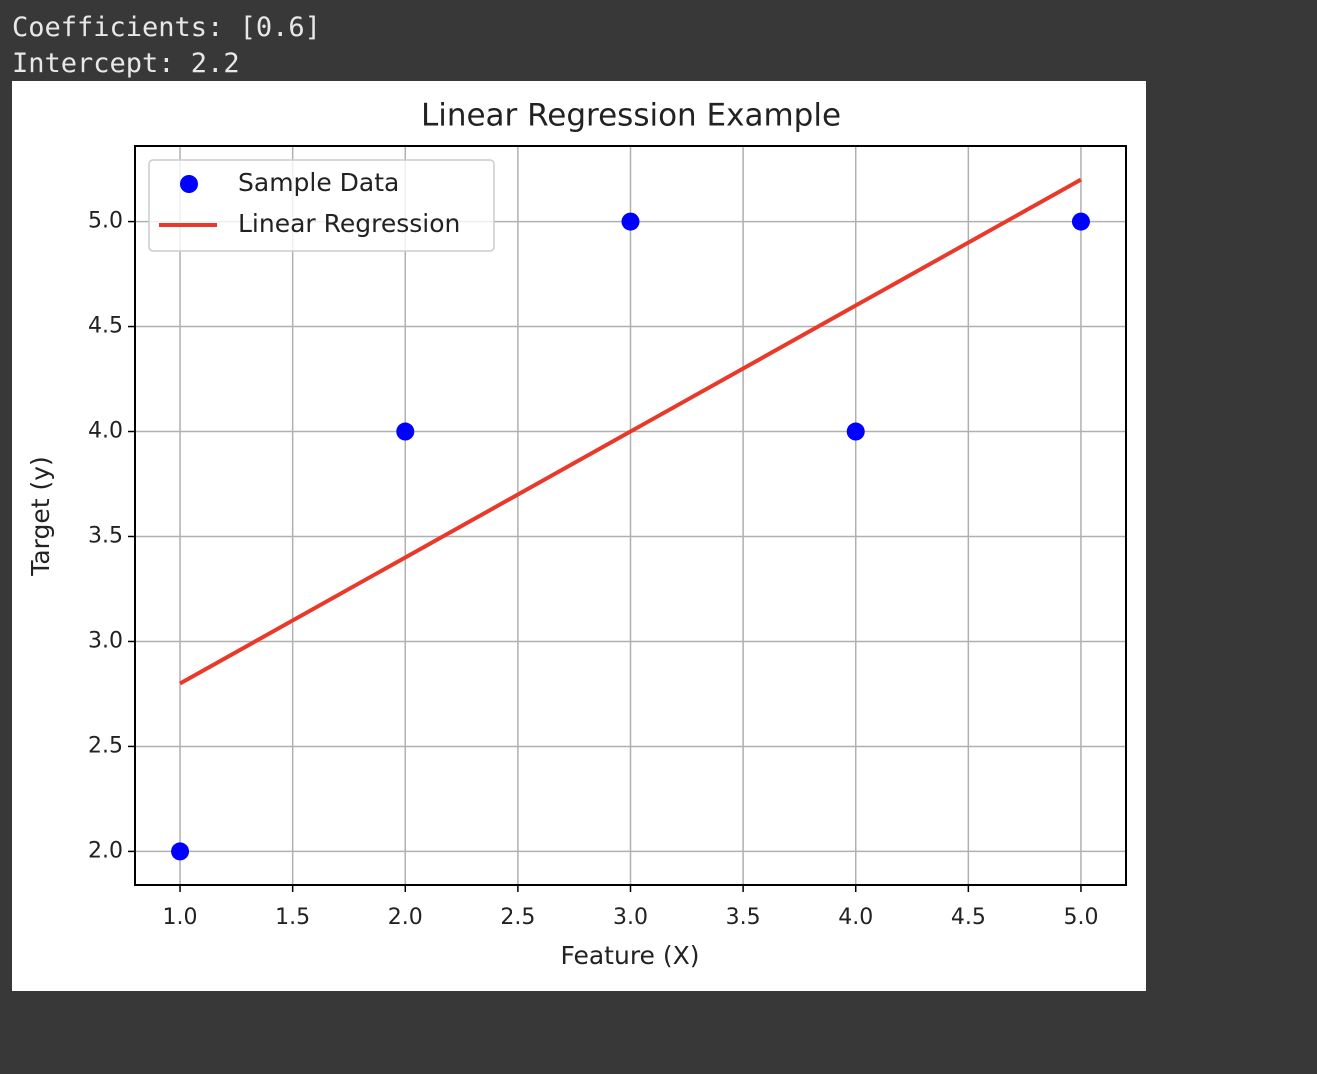  Describe the element at coordinates (126, 63) in the screenshot. I see `output-line: Intercept: 2.2` at that location.